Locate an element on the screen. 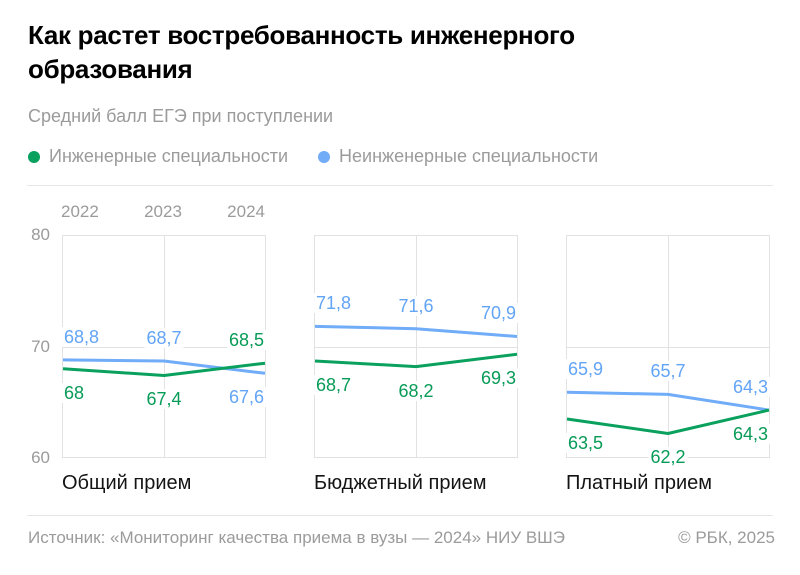 This screenshot has height=575, width=800. y-axis: 80 70 60 is located at coordinates (33, 346).